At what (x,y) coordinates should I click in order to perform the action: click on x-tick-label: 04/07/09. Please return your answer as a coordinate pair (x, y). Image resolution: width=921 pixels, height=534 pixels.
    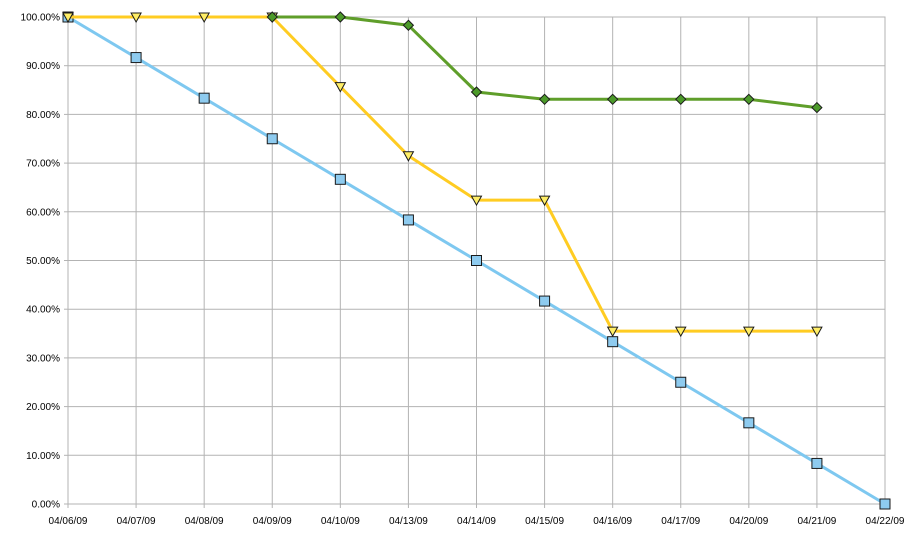
    Looking at the image, I should click on (136, 521).